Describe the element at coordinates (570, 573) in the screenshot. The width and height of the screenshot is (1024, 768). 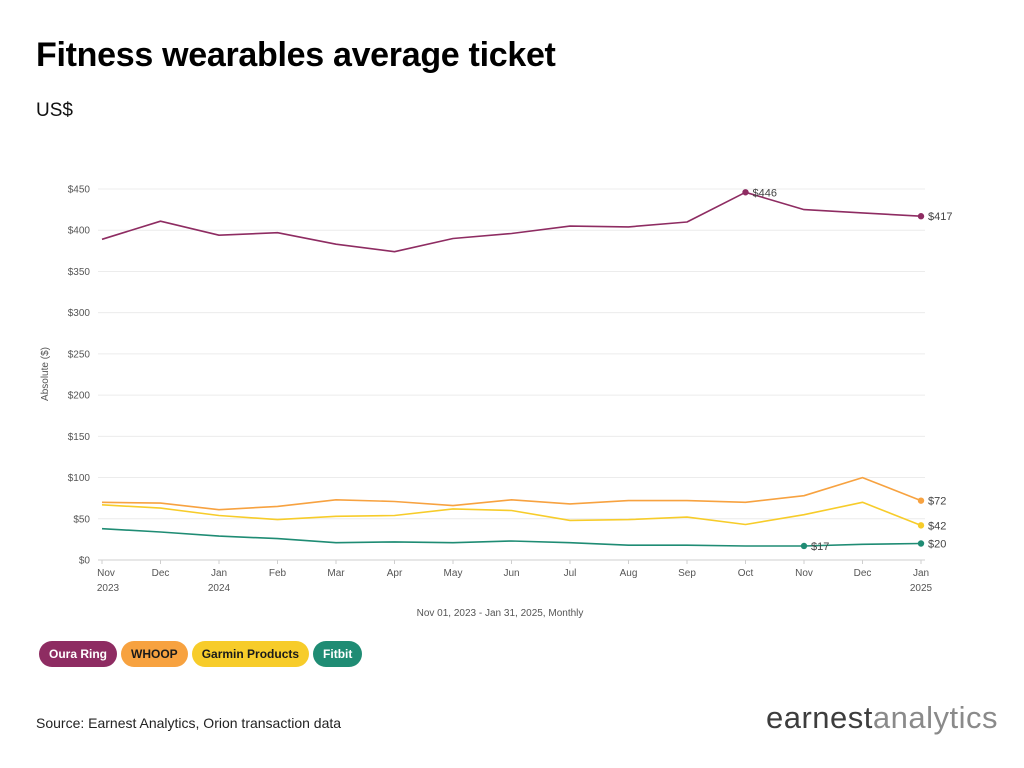
I see `x-tick-label: Jul` at that location.